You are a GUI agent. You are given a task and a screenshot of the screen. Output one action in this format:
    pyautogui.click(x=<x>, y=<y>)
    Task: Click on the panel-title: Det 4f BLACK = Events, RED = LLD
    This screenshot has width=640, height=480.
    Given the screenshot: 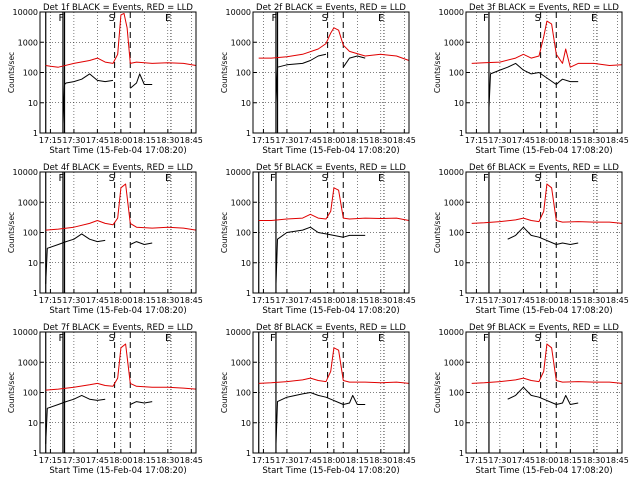 What is the action you would take?
    pyautogui.click(x=118, y=168)
    